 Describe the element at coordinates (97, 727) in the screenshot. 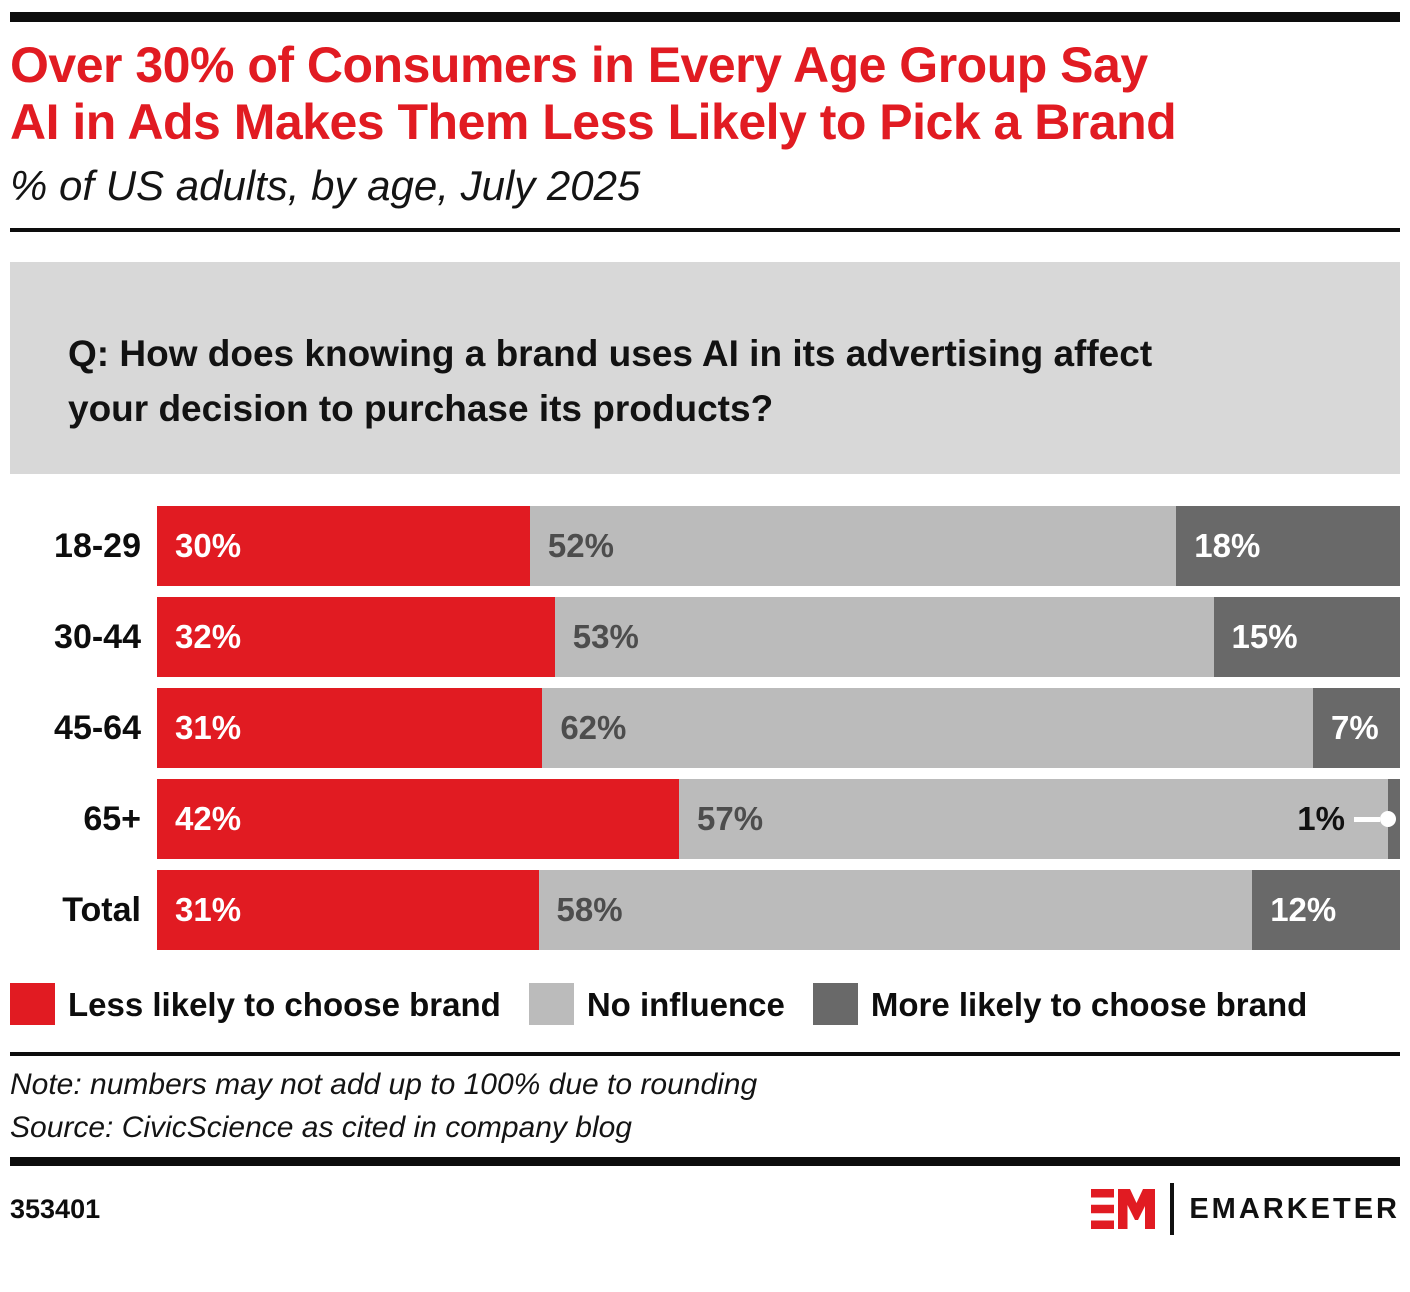

I see `category-label: 45-64` at that location.